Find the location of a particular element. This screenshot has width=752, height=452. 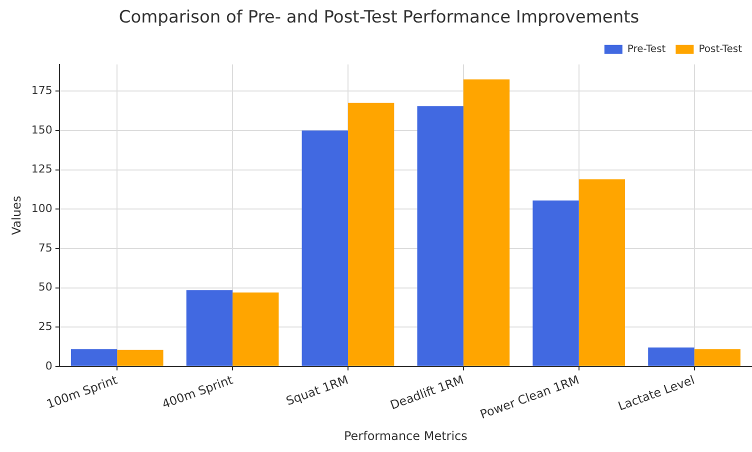

y-tick-label: 125 is located at coordinates (41, 169).